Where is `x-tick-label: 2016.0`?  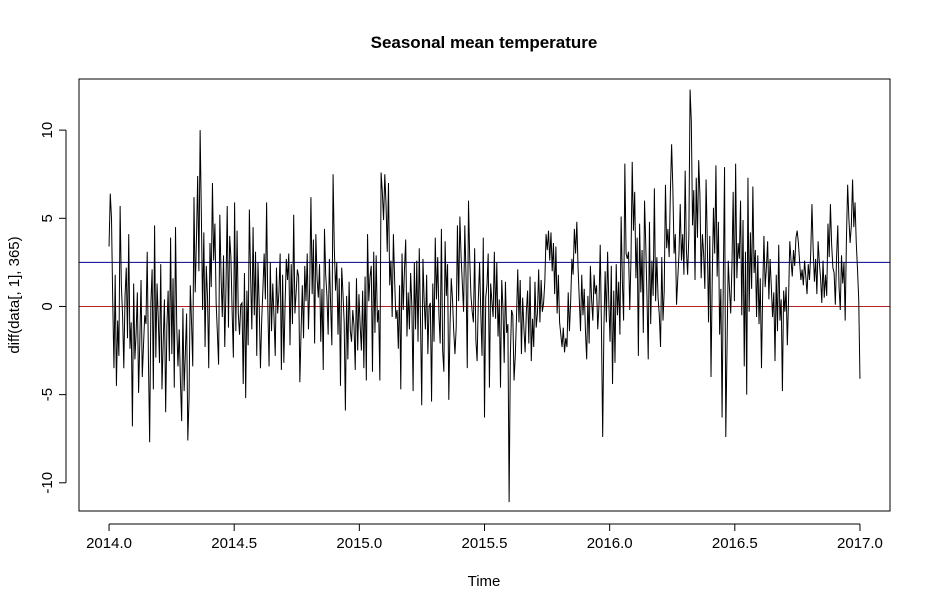
x-tick-label: 2016.0 is located at coordinates (610, 543).